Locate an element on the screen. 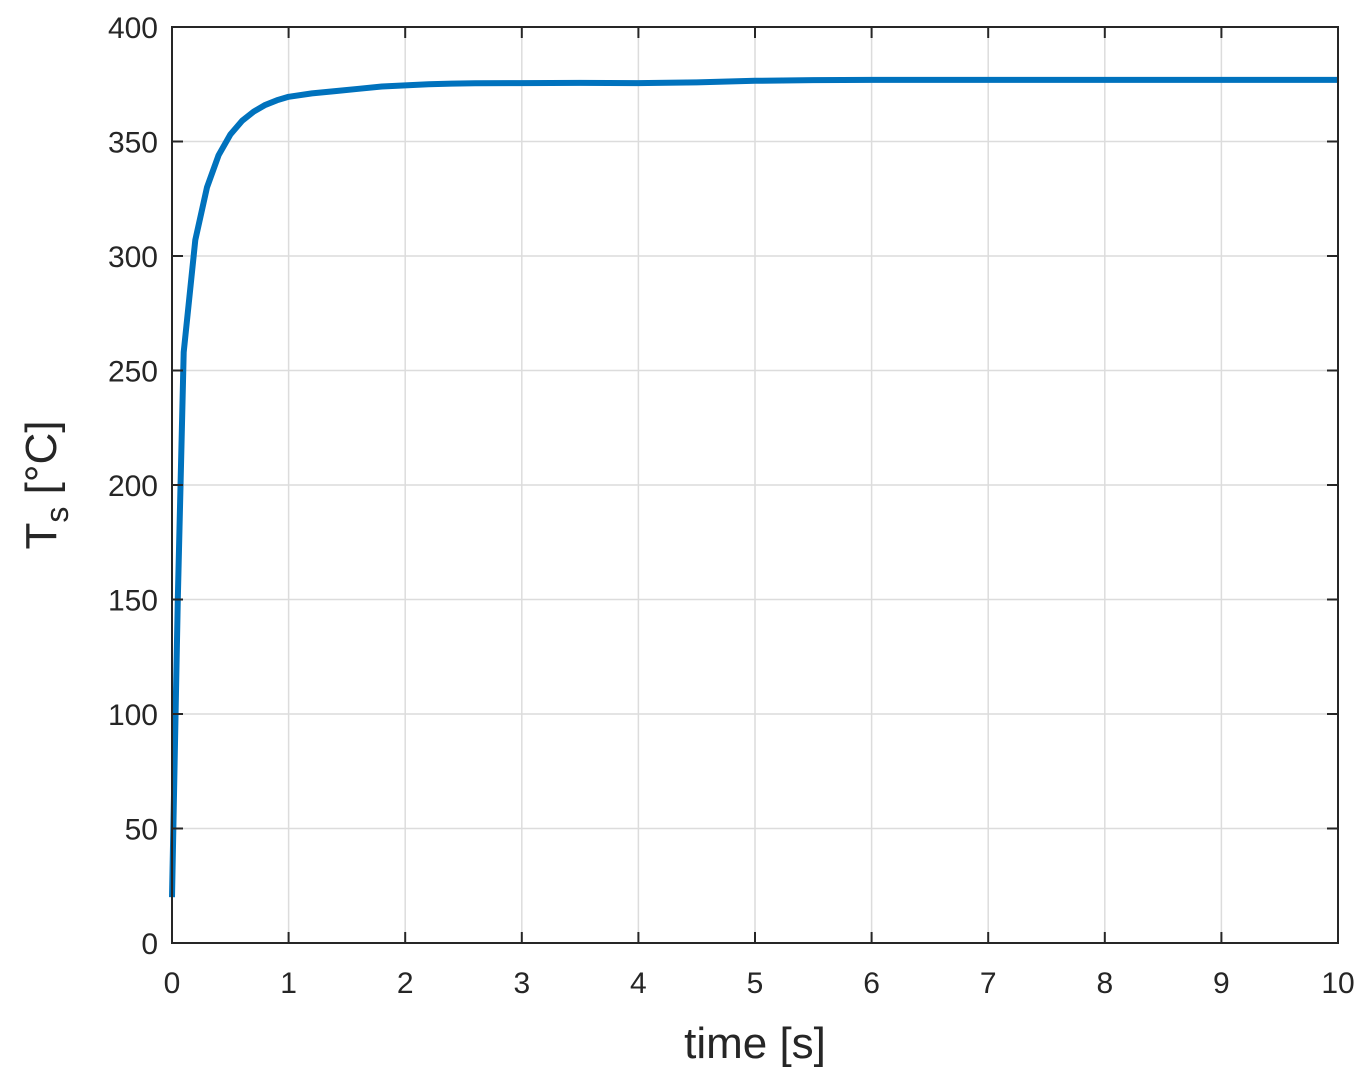  x-tick-label: 10 is located at coordinates (1337, 983).